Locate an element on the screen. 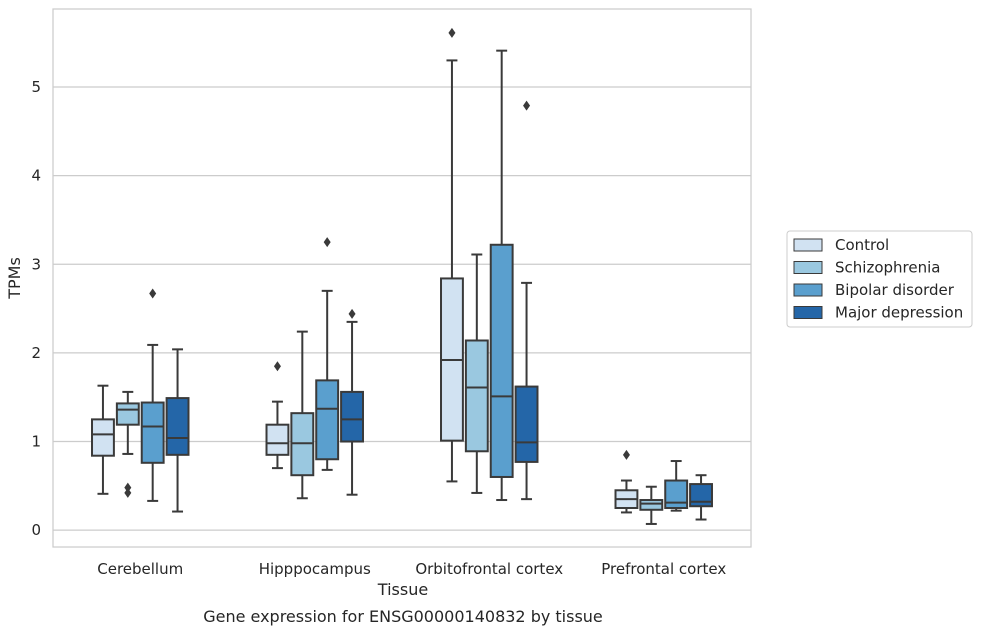 Image resolution: width=983 pixels, height=634 pixels. x-axis-title: Tissue is located at coordinates (402, 589).